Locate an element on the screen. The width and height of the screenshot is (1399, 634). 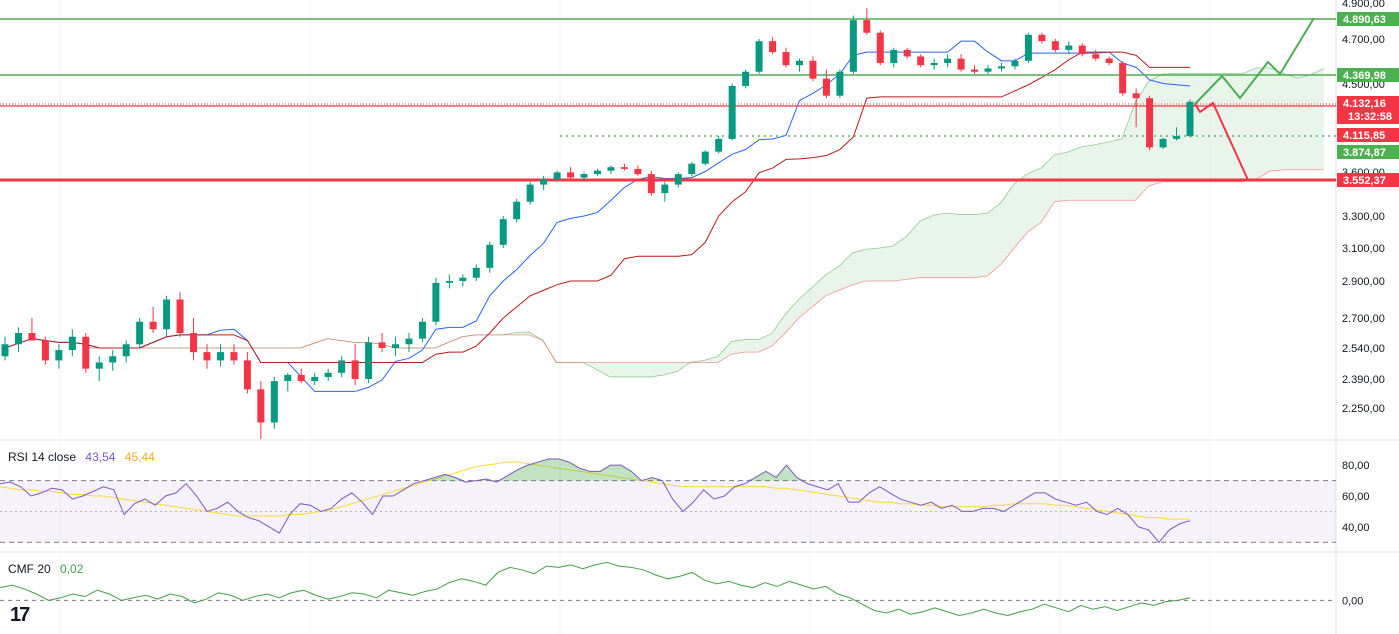
current-price-tag-bg is located at coordinates (1368, 110).